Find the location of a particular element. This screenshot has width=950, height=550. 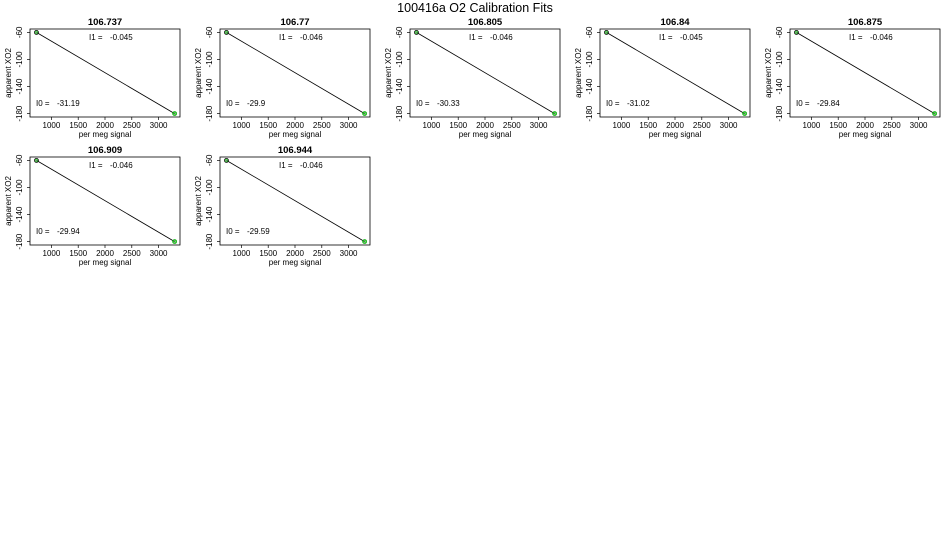

i0-value: -31.02 is located at coordinates (638, 103).